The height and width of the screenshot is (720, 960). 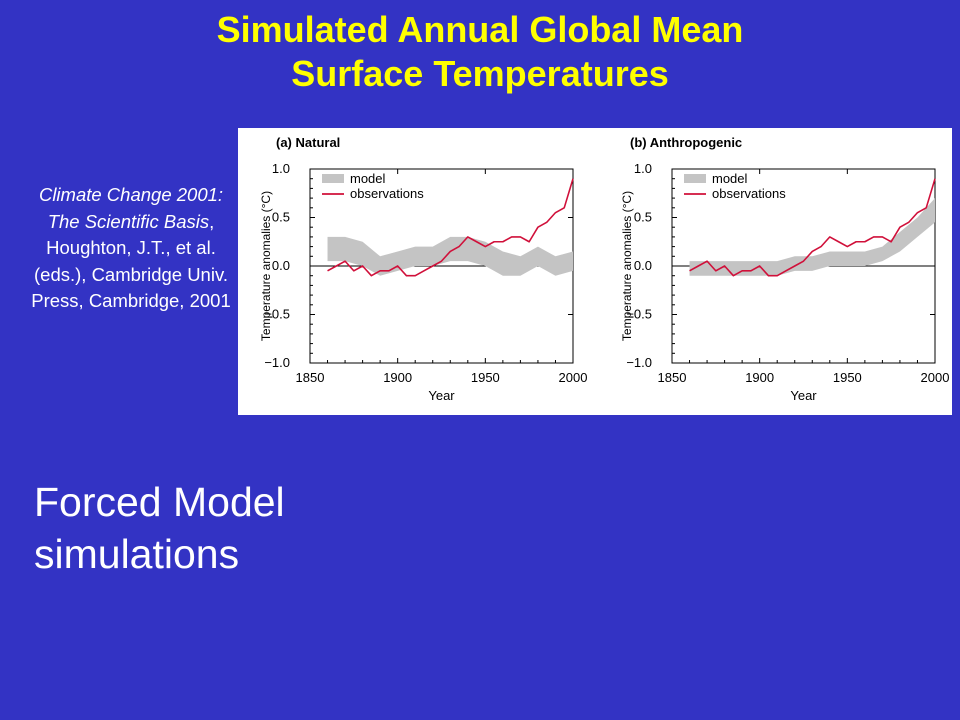 What do you see at coordinates (308, 142) in the screenshot?
I see `chart-title: (a) Natural` at bounding box center [308, 142].